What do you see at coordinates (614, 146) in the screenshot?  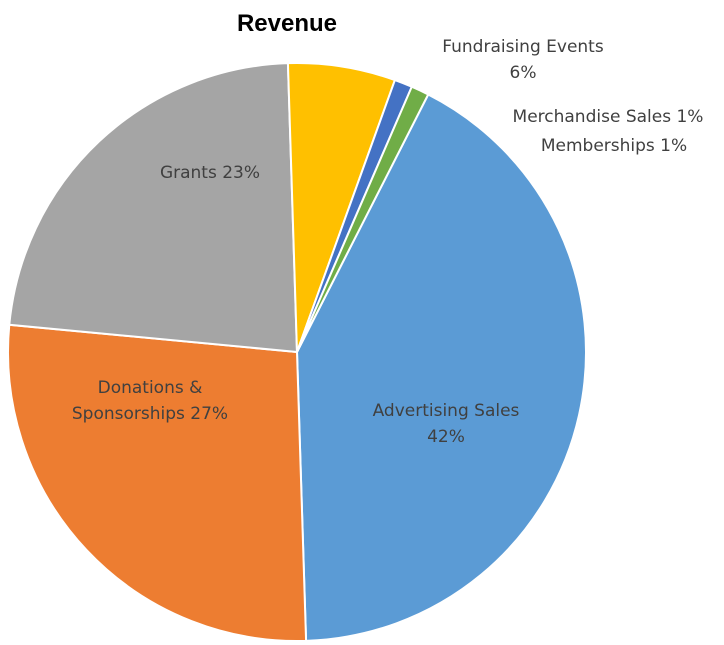 I see `slice-label-memberships: Memberships 1%` at bounding box center [614, 146].